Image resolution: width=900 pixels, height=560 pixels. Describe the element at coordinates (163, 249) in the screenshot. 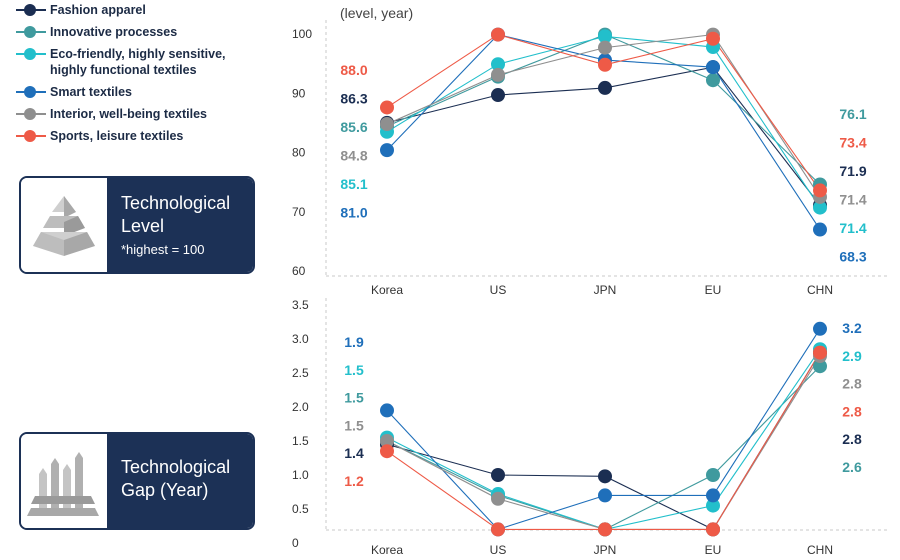

I see `panel-level-note: *highest = 100` at that location.